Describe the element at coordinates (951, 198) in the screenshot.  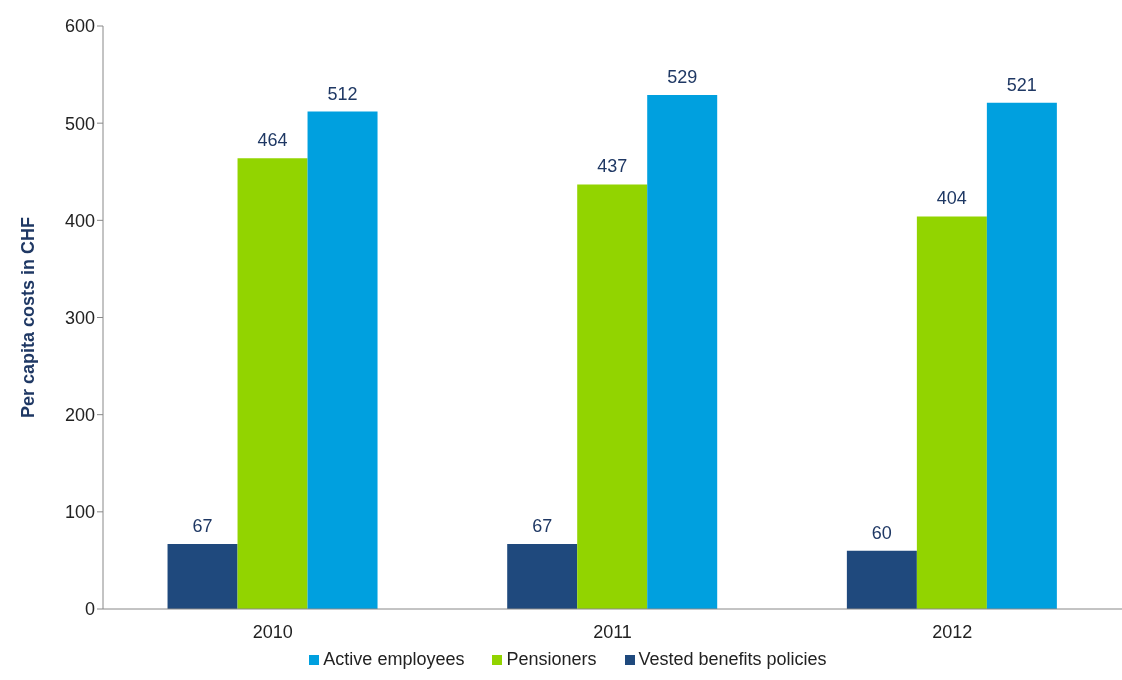
I see `data-label: 404` at that location.